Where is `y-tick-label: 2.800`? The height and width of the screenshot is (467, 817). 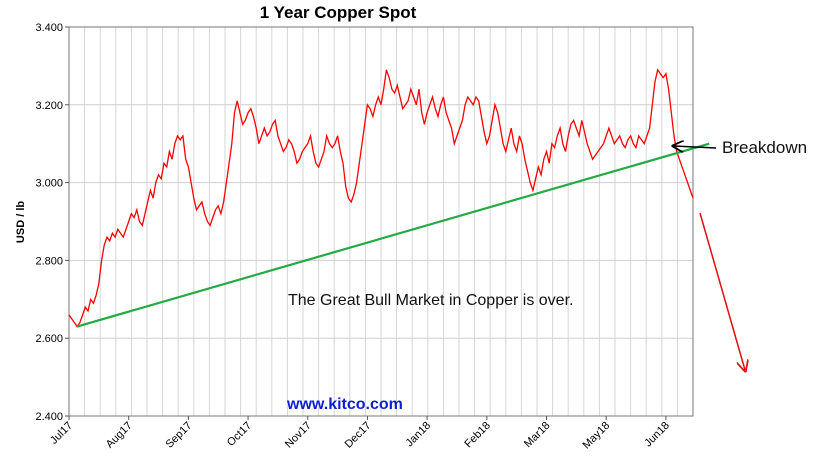
y-tick-label: 2.800 is located at coordinates (49, 261).